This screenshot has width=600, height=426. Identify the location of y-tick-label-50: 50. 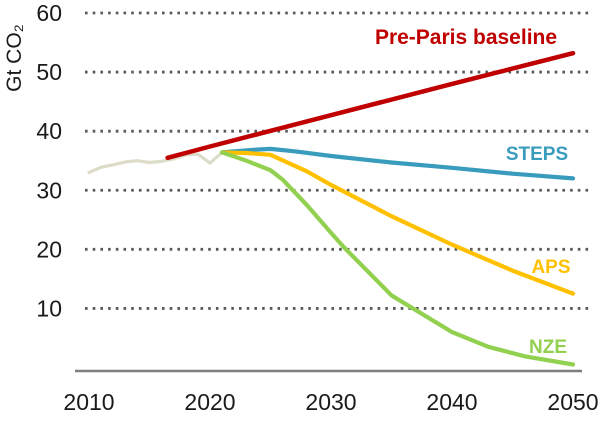
(49, 72).